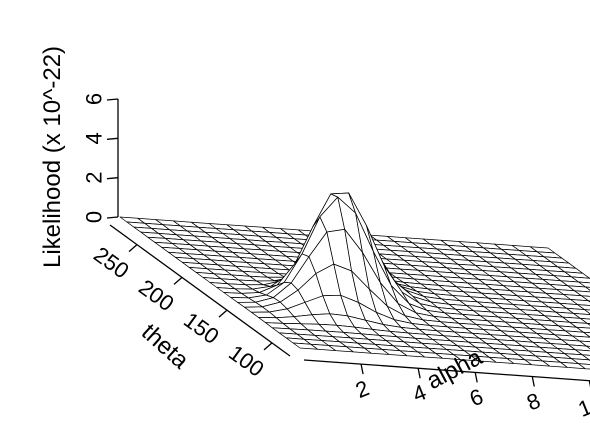  I want to click on theta-axis-line, so click(200, 290).